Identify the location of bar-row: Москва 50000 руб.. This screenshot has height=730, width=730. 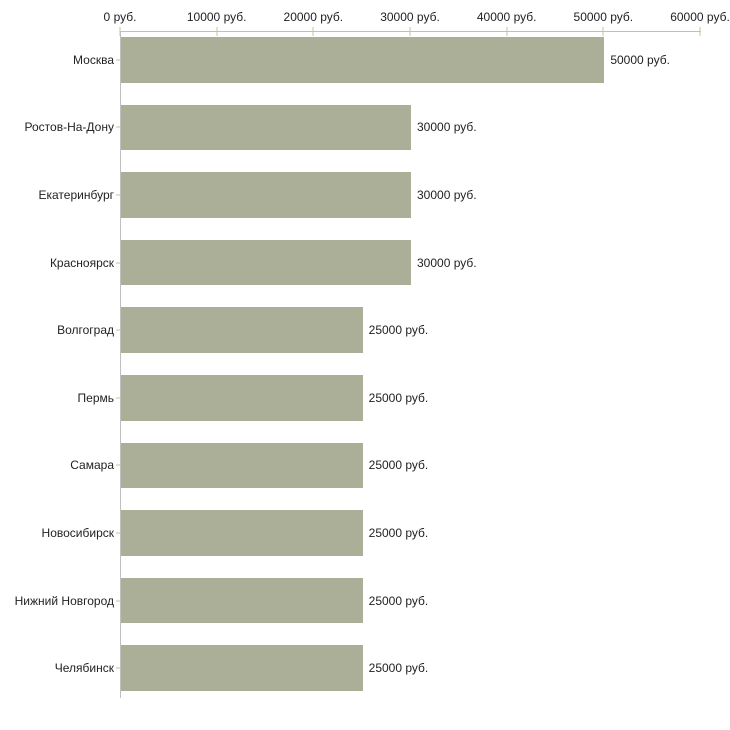
(387, 60).